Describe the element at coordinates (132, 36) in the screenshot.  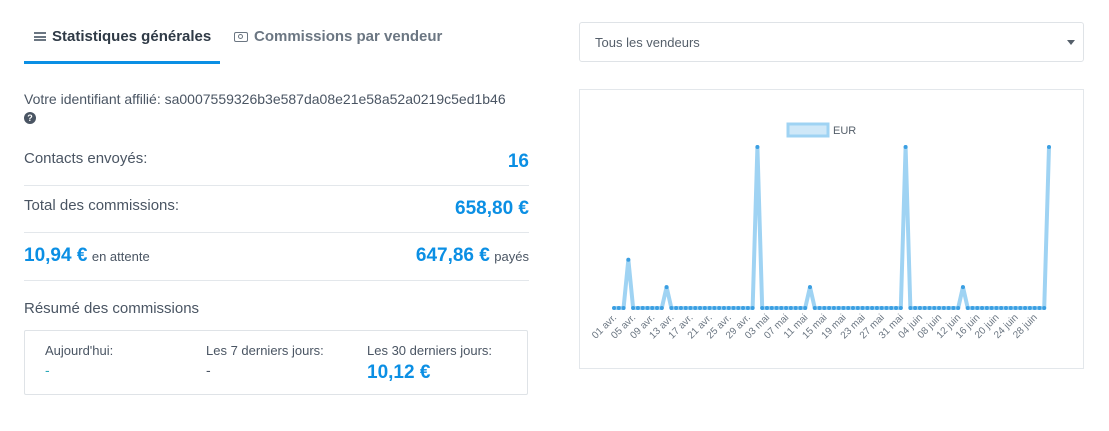
I see `tab-label: Statistiques générales` at that location.